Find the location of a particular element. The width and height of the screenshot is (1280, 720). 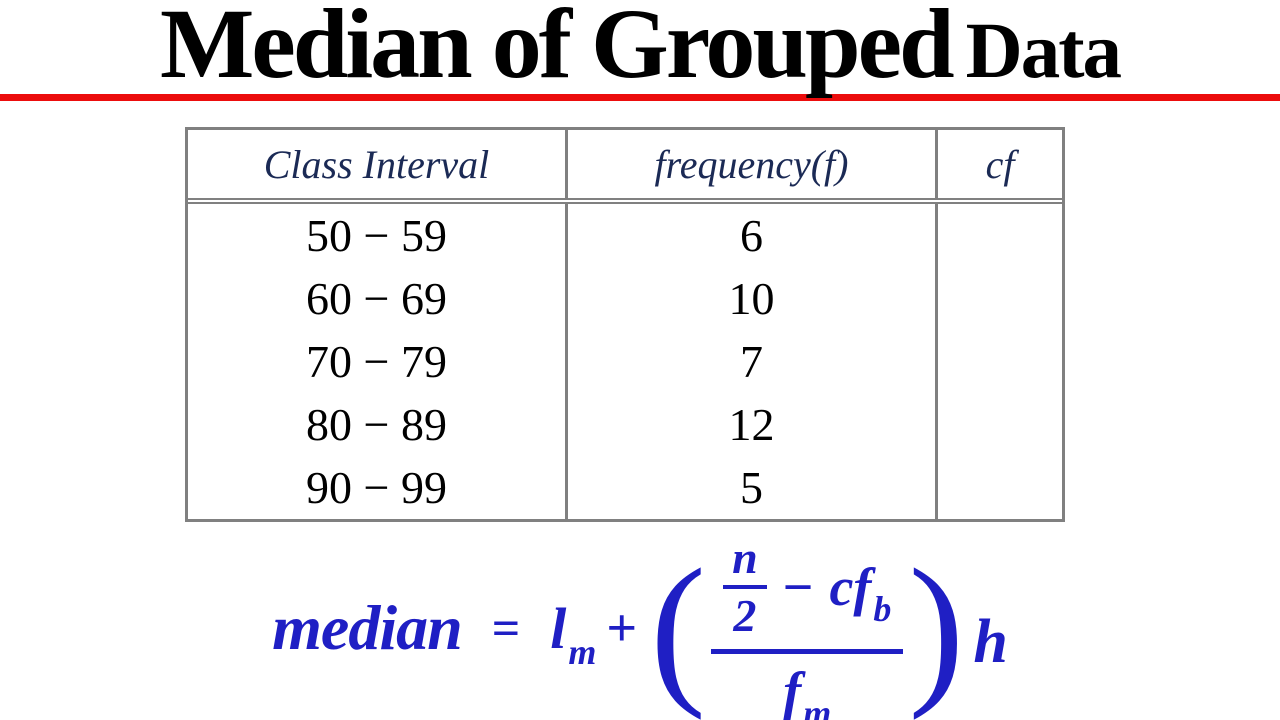

close-parenthesis: ) is located at coordinates (936, 627).